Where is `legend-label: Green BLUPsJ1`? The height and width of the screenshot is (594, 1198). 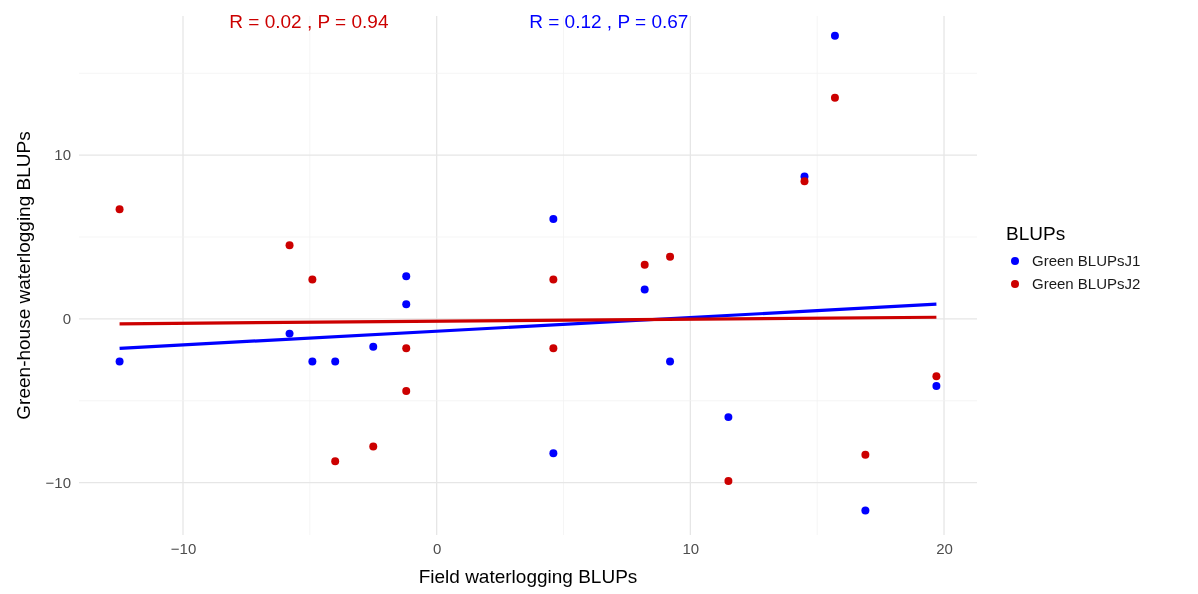
legend-label: Green BLUPsJ1 is located at coordinates (1086, 260).